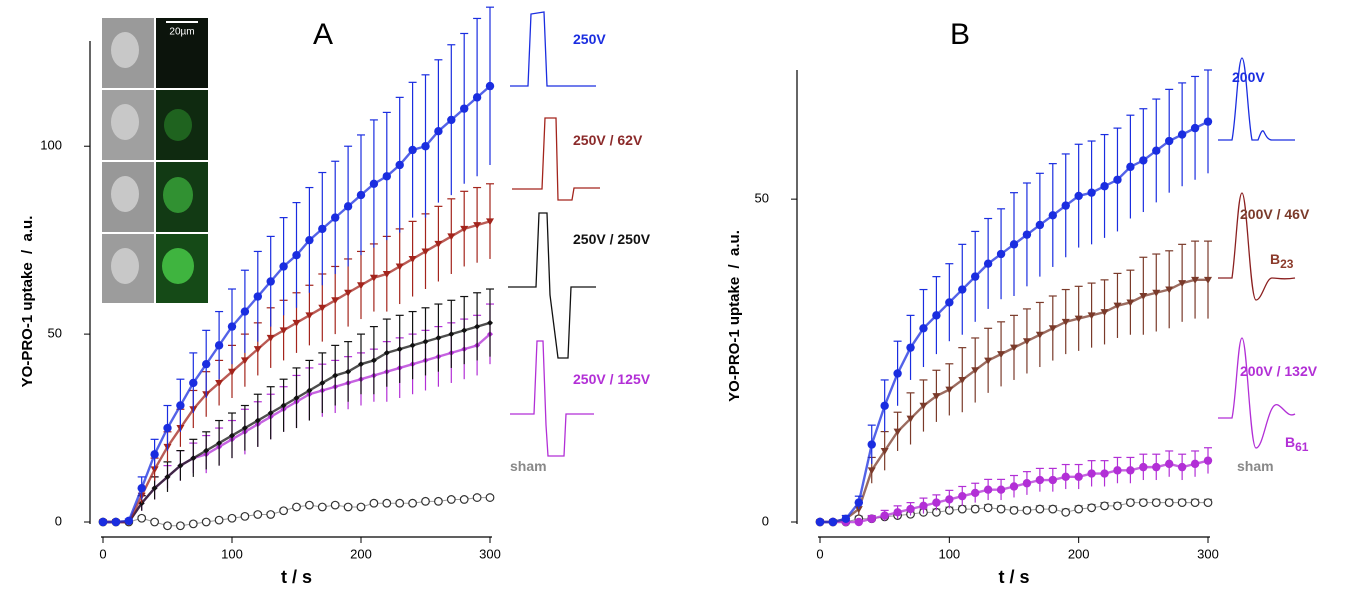 This screenshot has height=593, width=1354. What do you see at coordinates (612, 379) in the screenshot?
I see `annotation-text: 250V / 125V` at bounding box center [612, 379].